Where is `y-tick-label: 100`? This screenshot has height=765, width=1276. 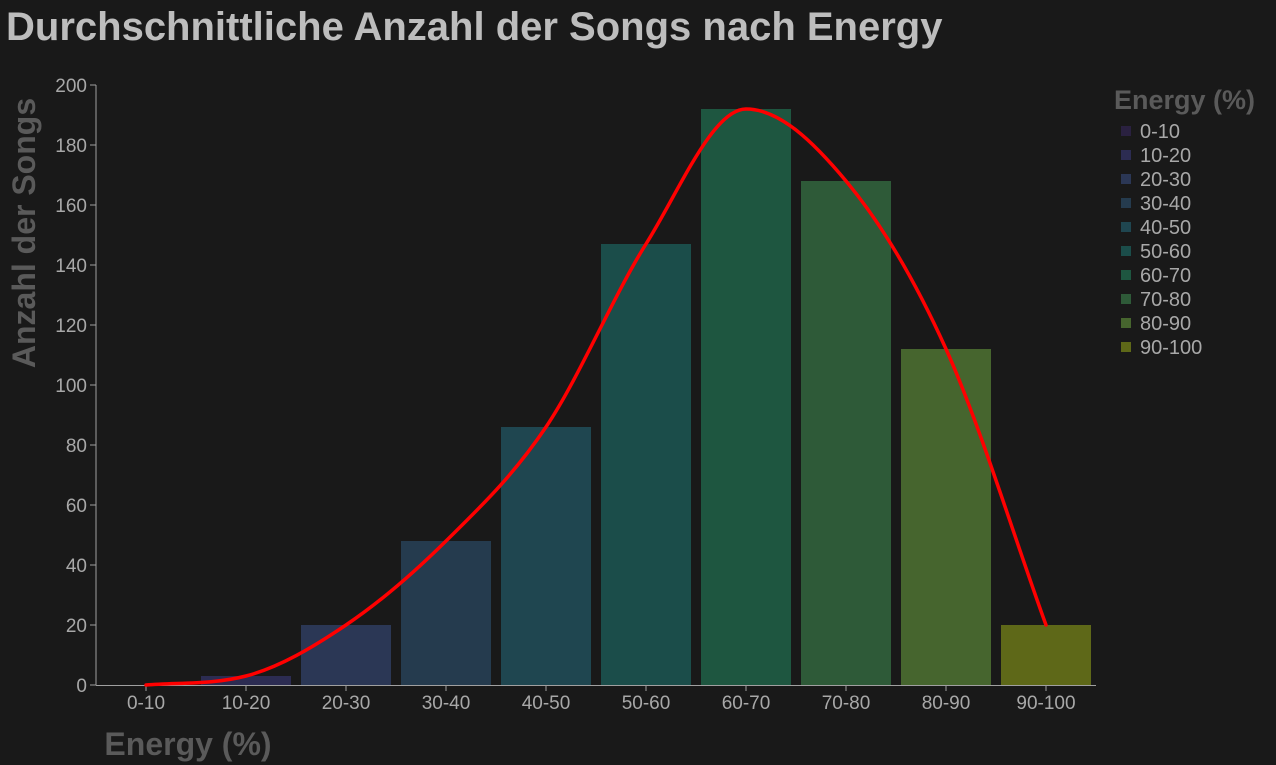
y-tick-label: 100 is located at coordinates (71, 386).